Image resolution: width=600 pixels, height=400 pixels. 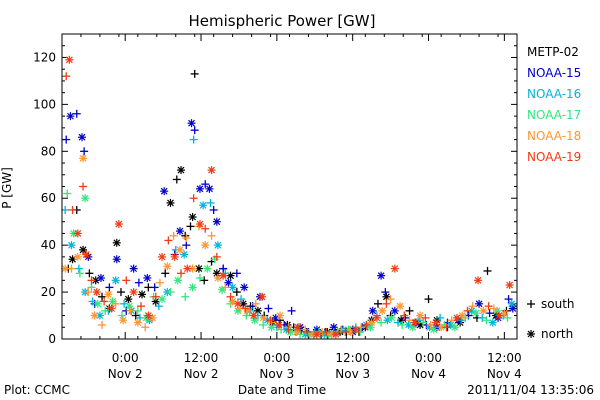 What do you see at coordinates (554, 73) in the screenshot?
I see `legend-entry: NOAA-15` at bounding box center [554, 73].